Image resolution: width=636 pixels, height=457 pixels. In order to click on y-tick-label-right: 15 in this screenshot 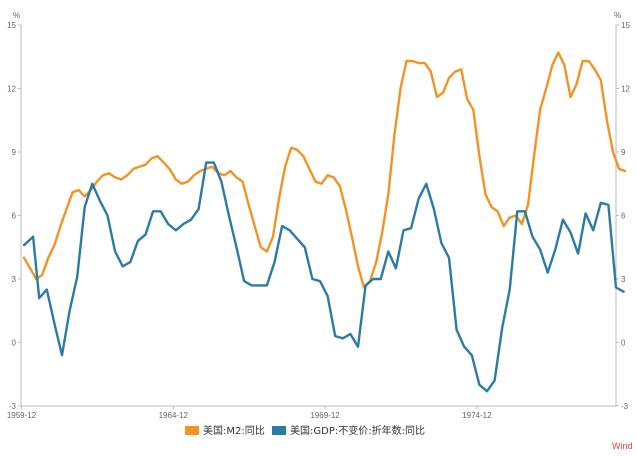, I will do `click(625, 25)`.